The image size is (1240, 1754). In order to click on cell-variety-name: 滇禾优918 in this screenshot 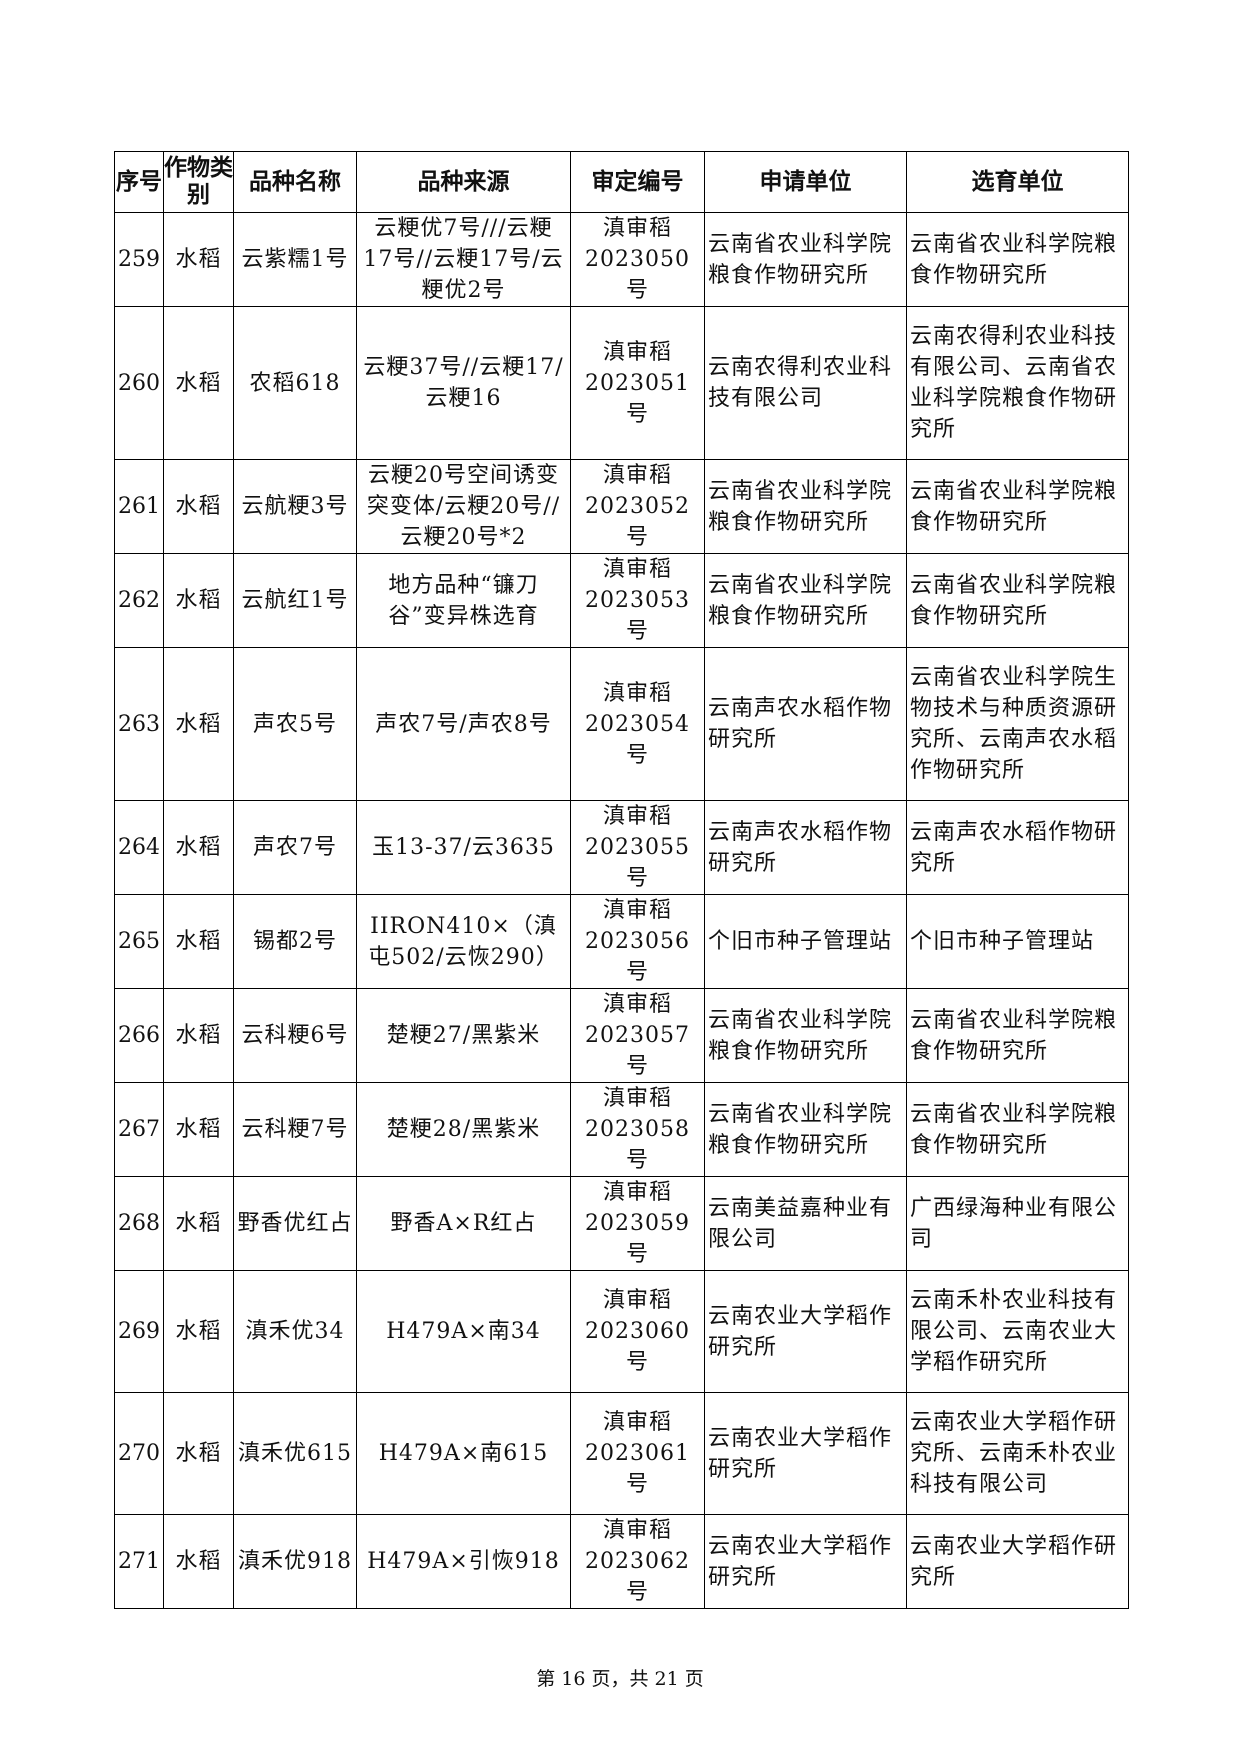, I will do `click(295, 1561)`.